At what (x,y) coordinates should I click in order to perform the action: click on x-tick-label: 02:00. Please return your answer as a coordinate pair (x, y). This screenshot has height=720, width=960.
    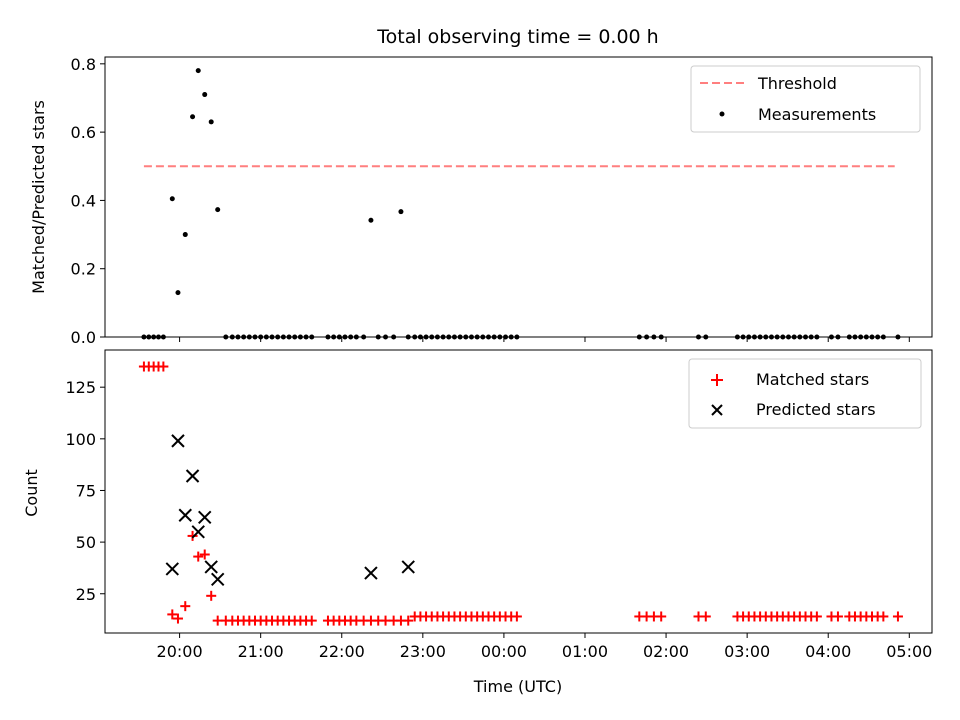
    Looking at the image, I should click on (666, 651).